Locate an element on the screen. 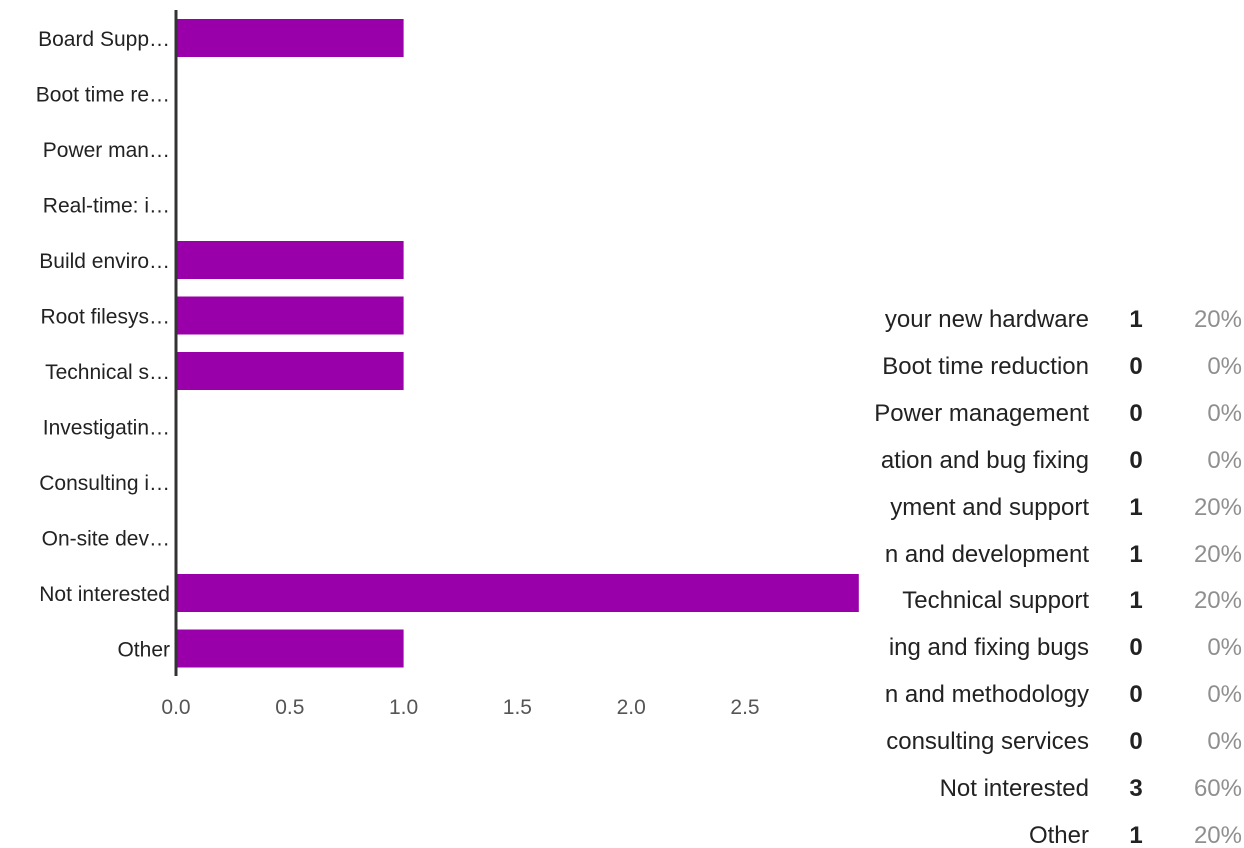 This screenshot has height=848, width=1244. summary-label: ation and bug fixing is located at coordinates (984, 460).